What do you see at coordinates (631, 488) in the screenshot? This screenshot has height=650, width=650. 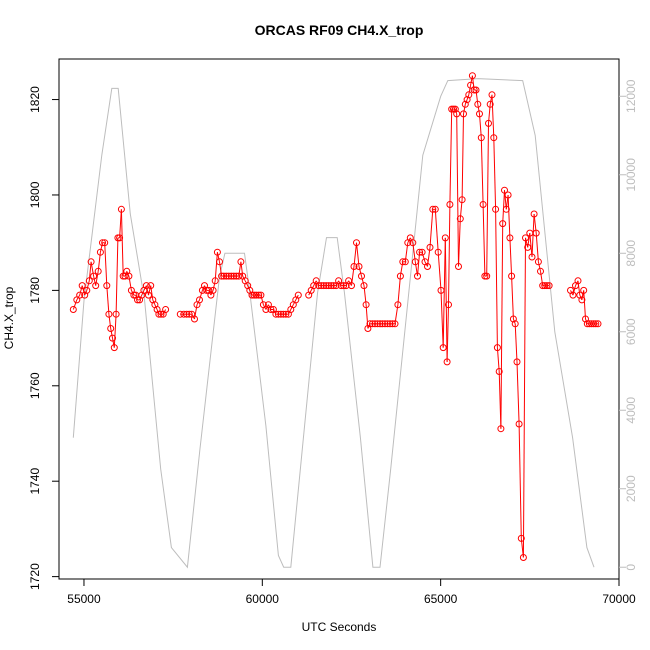 I see `y2-tick-label: 2000` at bounding box center [631, 488].